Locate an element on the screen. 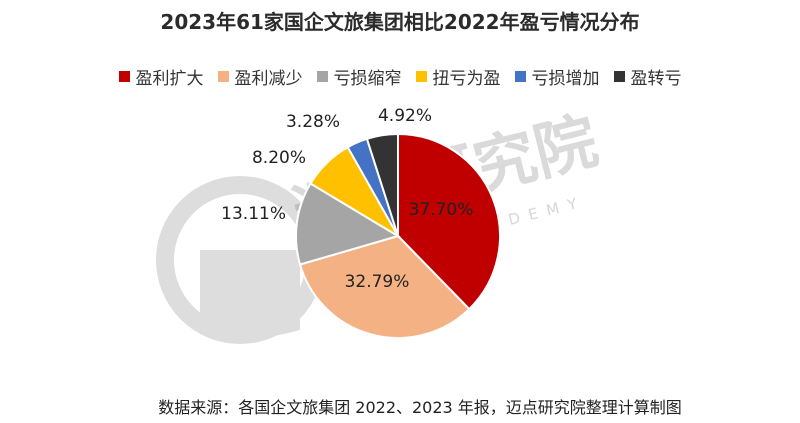 The image size is (800, 423). legend-label: 盈利减少 is located at coordinates (268, 79).